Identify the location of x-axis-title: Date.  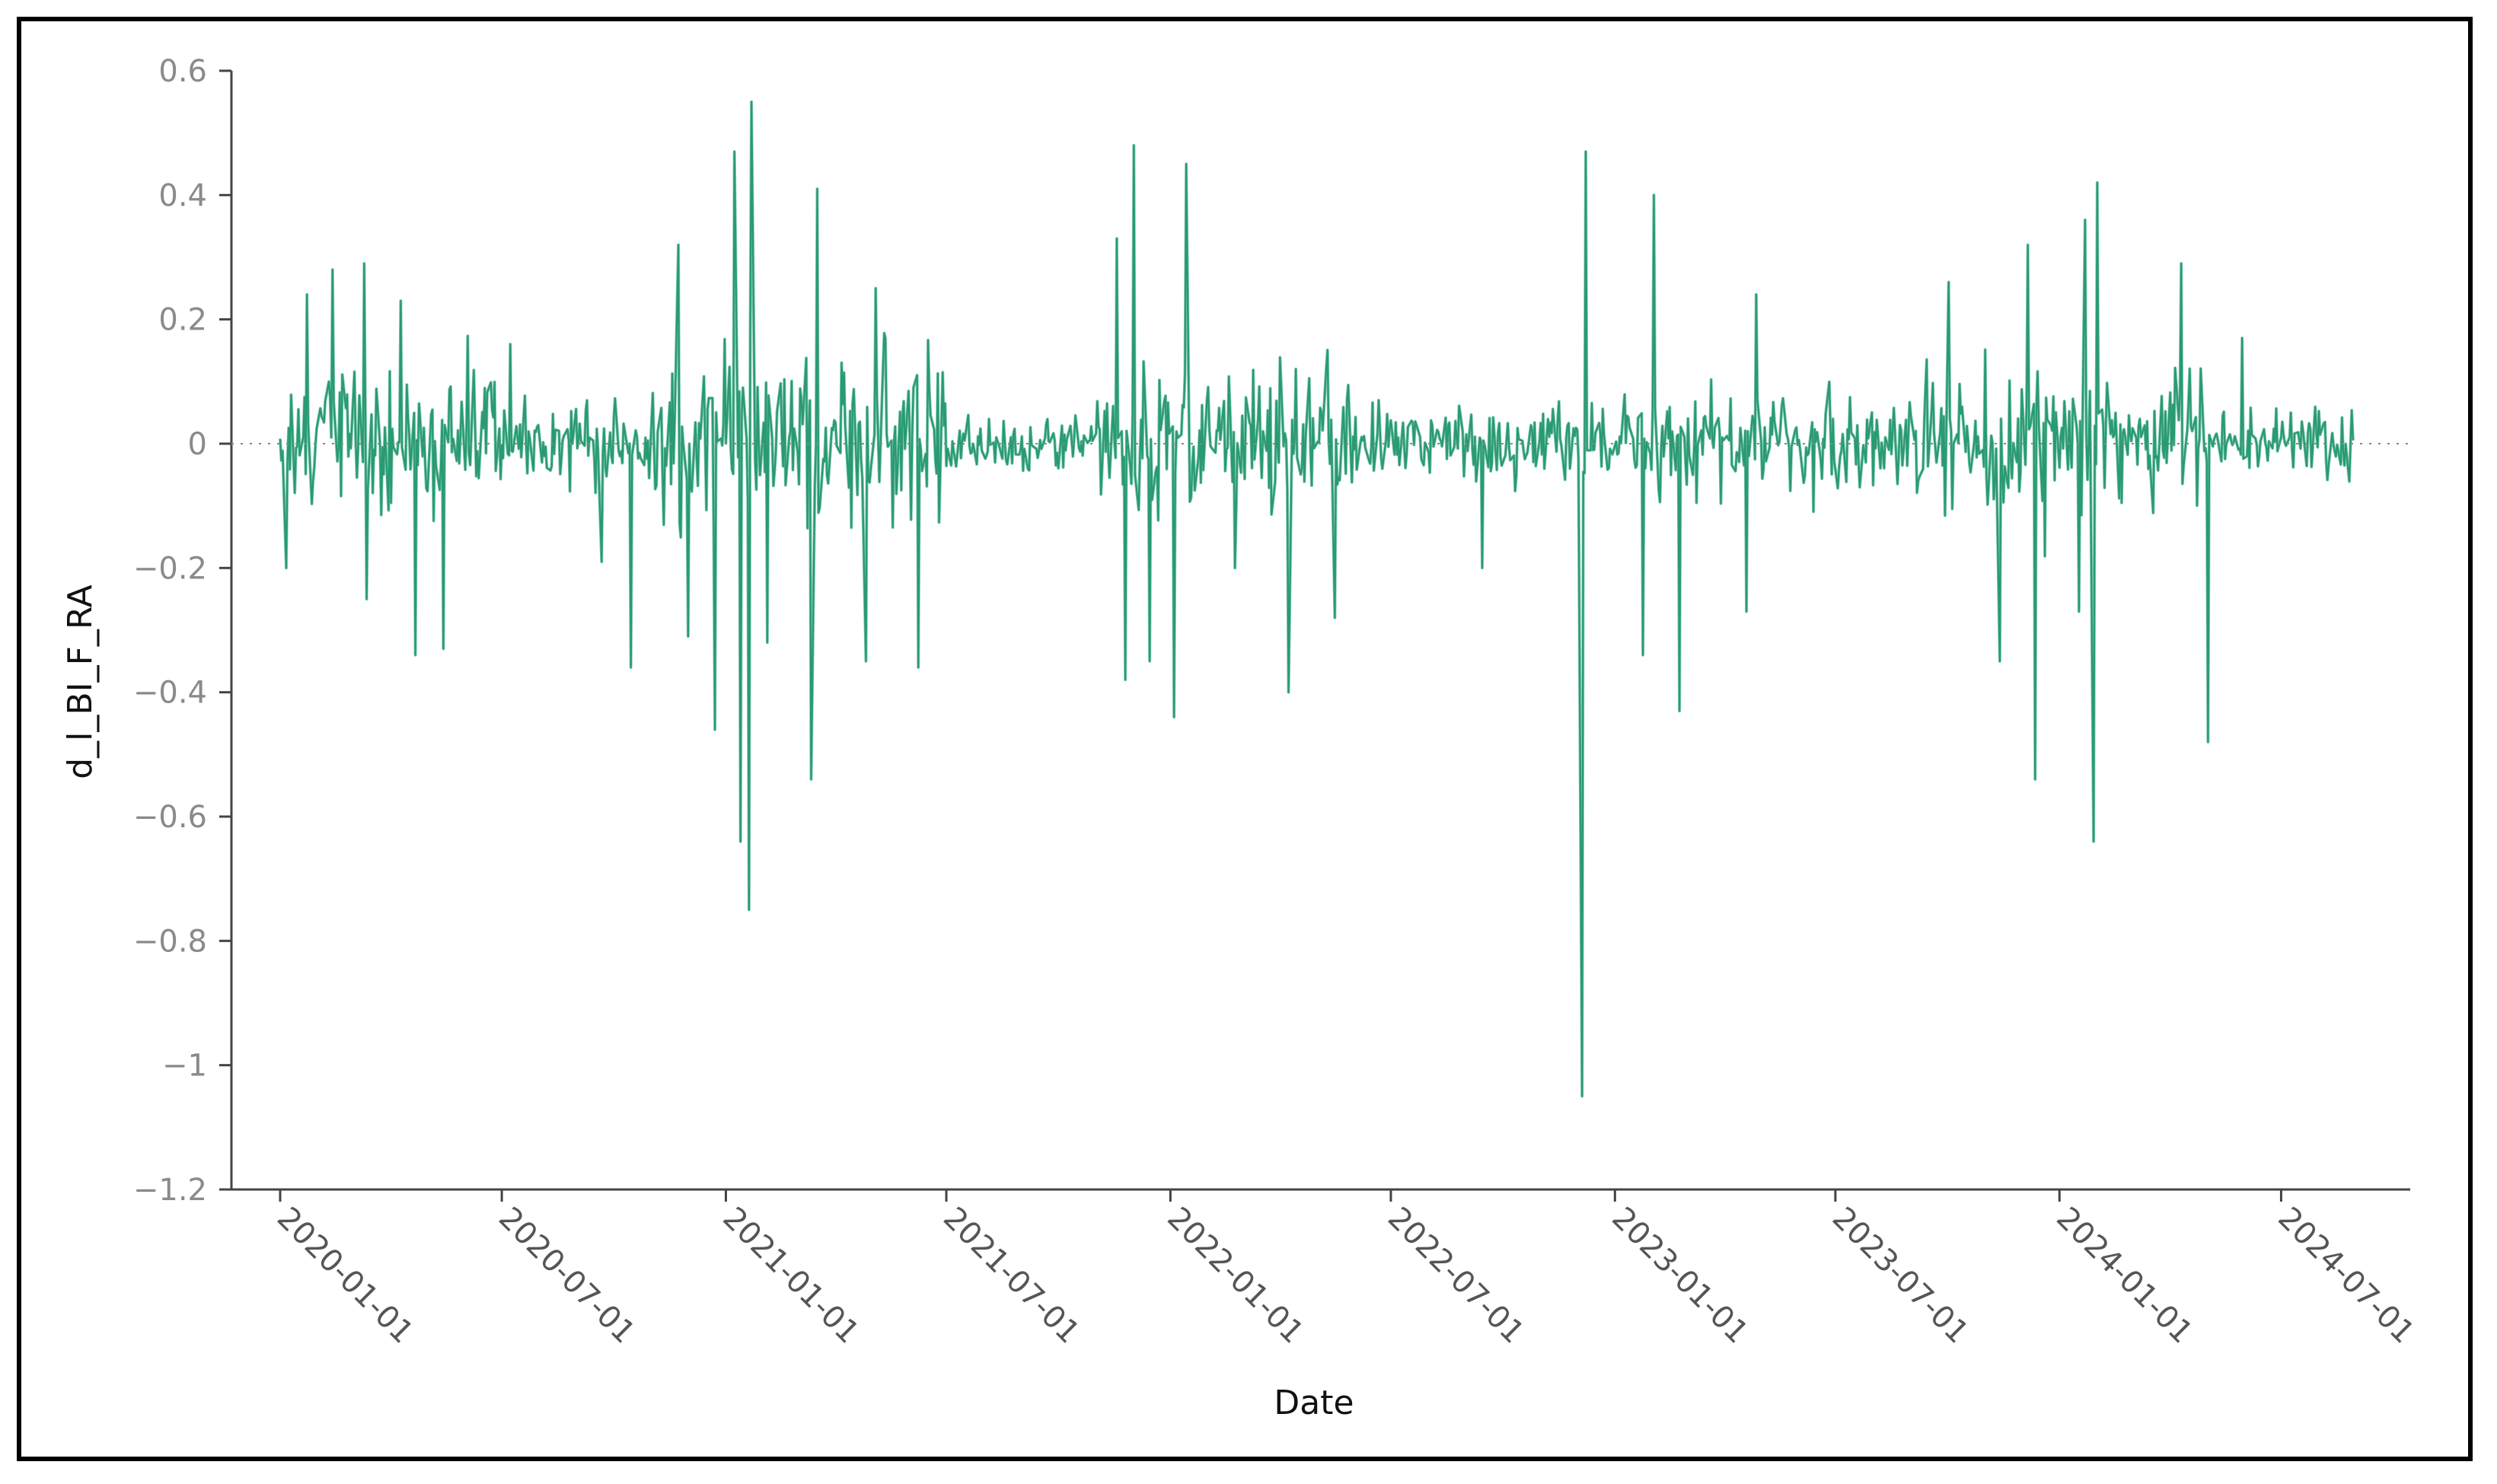
(1314, 1403).